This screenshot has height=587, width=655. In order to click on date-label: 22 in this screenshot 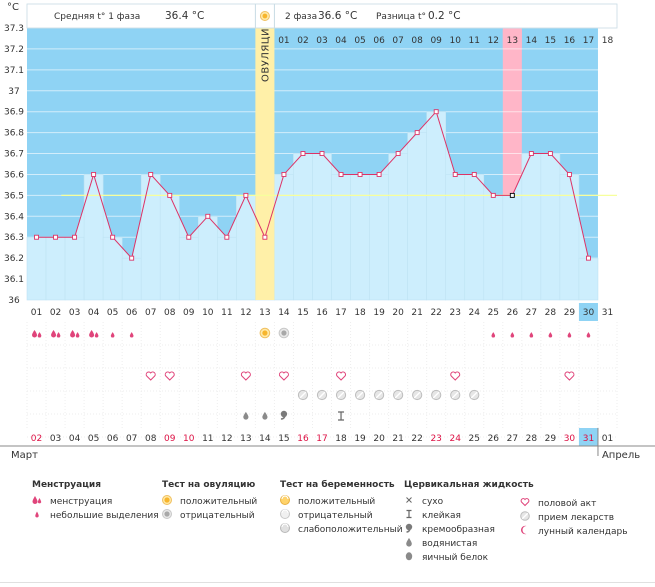, I will do `click(416, 439)`.